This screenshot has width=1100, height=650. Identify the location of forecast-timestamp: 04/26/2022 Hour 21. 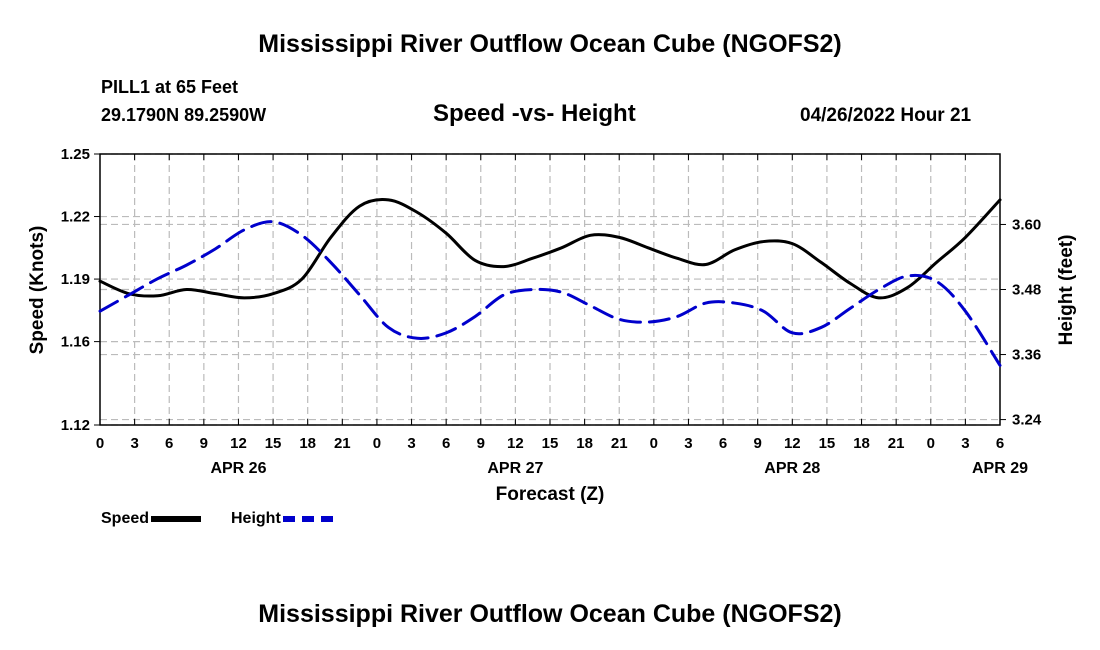
(886, 115).